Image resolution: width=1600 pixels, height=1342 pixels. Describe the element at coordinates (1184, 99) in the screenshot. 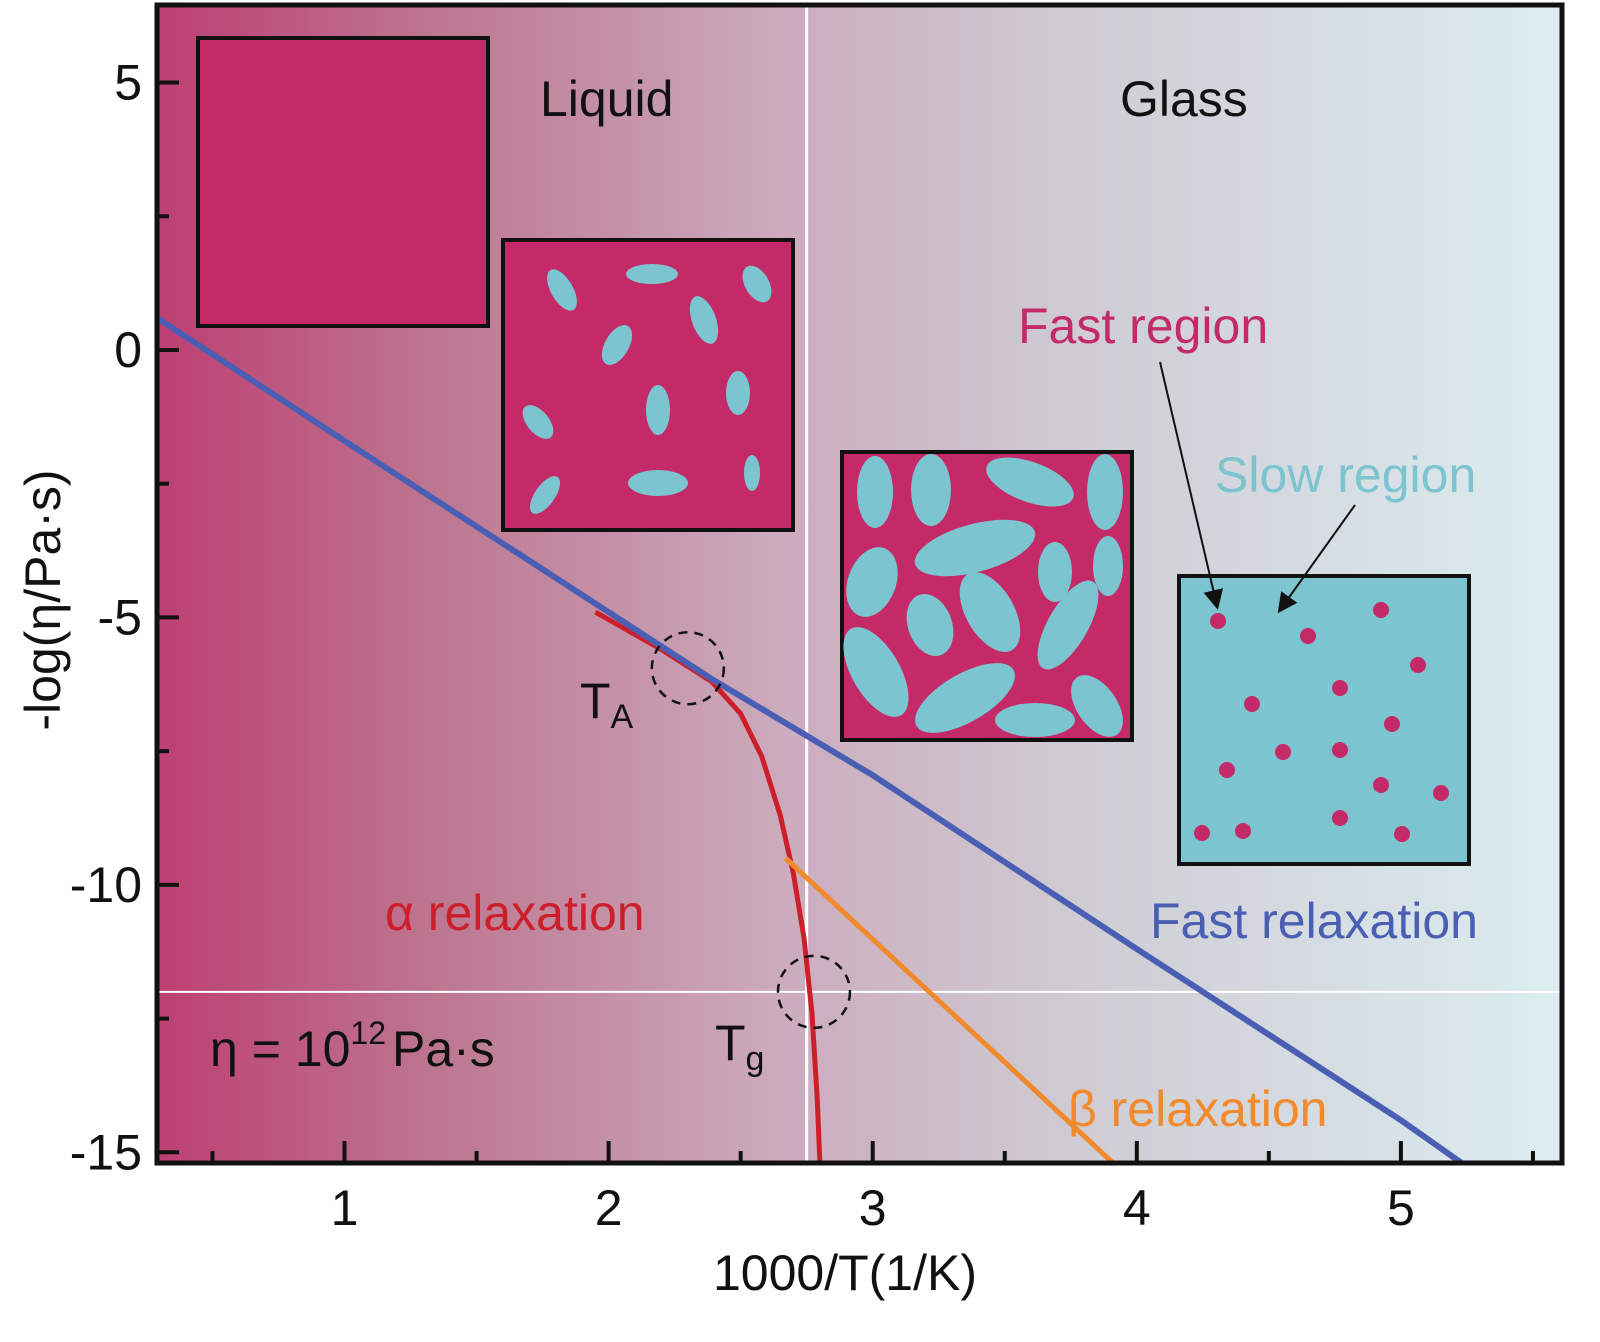

I see `glass-label: Glass` at that location.